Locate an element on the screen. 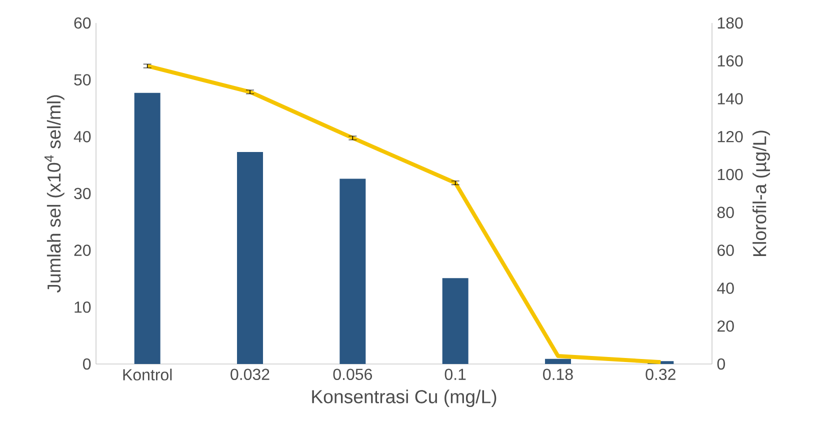  y2-tick-label: 80 is located at coordinates (725, 212).